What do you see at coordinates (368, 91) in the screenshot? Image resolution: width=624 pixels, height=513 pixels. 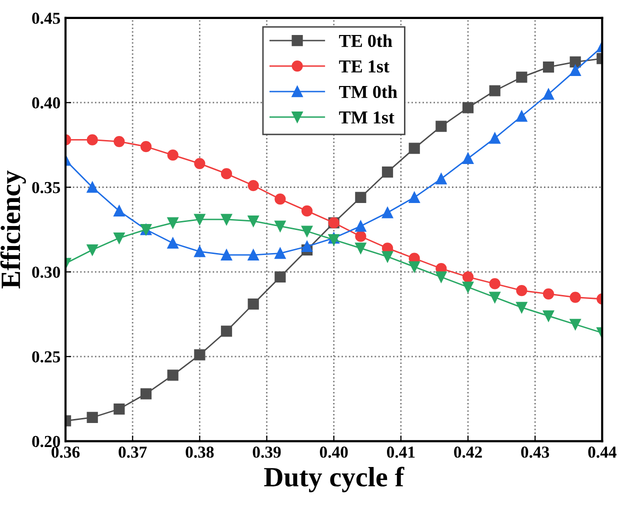 I see `legend-label: TM 0th` at bounding box center [368, 91].